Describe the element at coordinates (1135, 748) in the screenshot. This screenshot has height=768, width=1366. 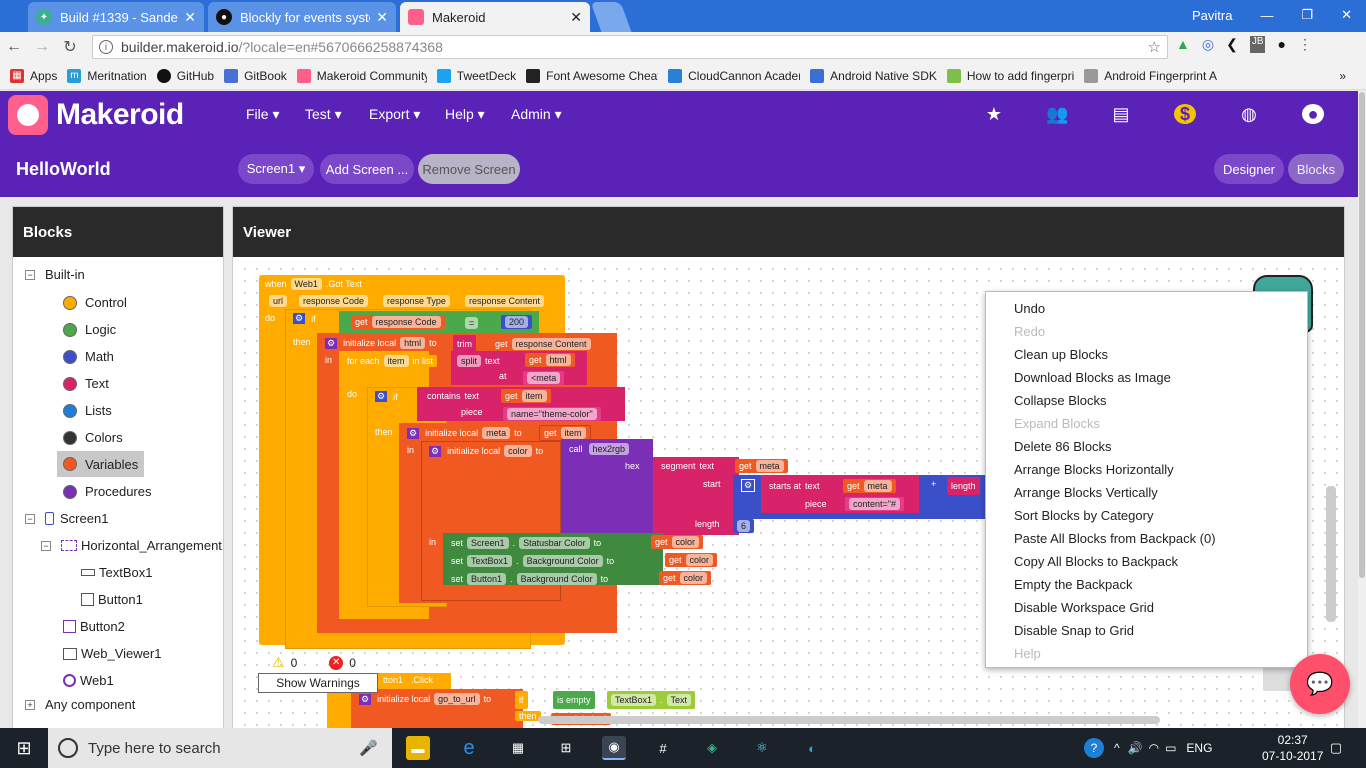
I see `volume-icon: 🔊` at that location.